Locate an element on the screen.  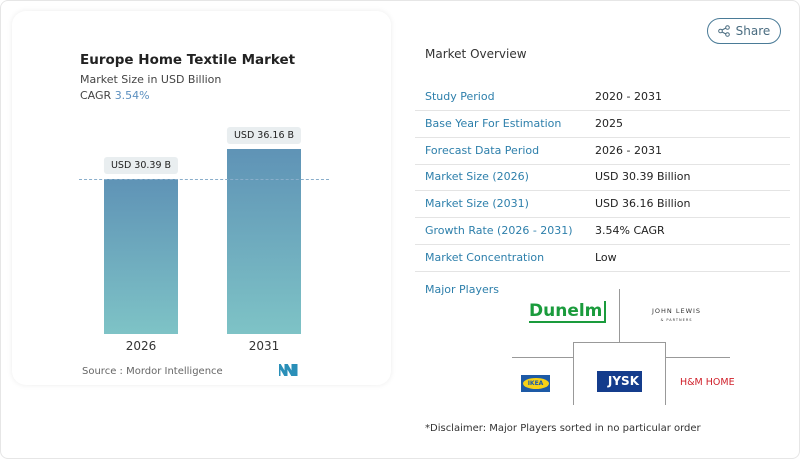
source-text: Source : Mordor Intelligence is located at coordinates (152, 371).